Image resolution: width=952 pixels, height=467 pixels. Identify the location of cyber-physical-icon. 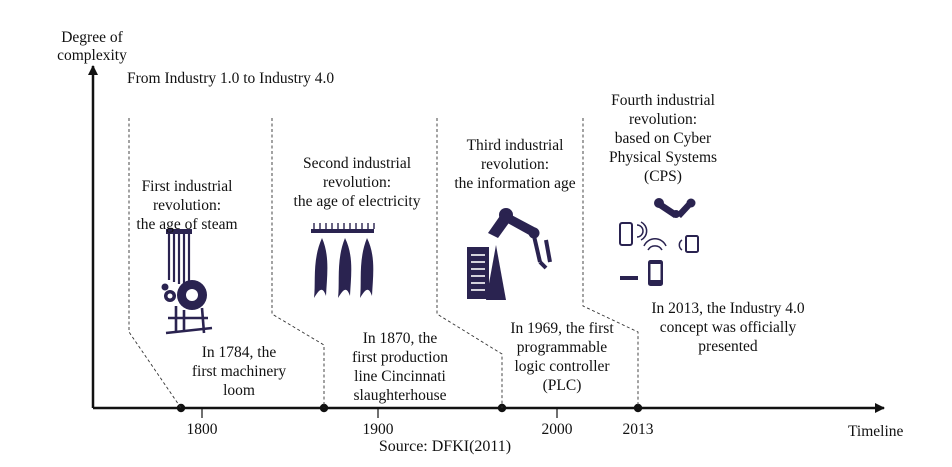
(659, 242).